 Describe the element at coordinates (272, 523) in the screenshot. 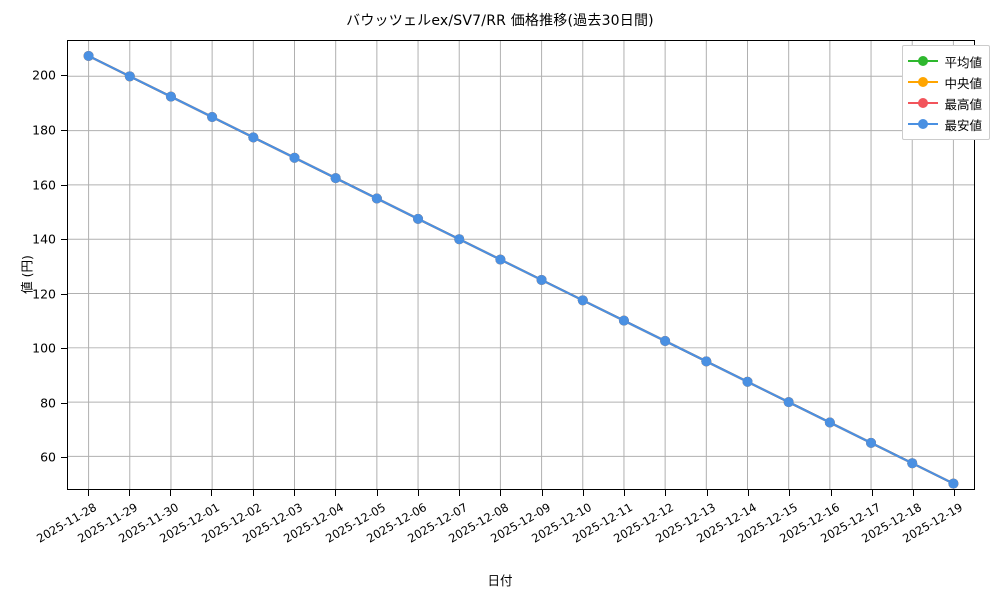

I see `x-axis-tick-label: 2025-12-03` at that location.